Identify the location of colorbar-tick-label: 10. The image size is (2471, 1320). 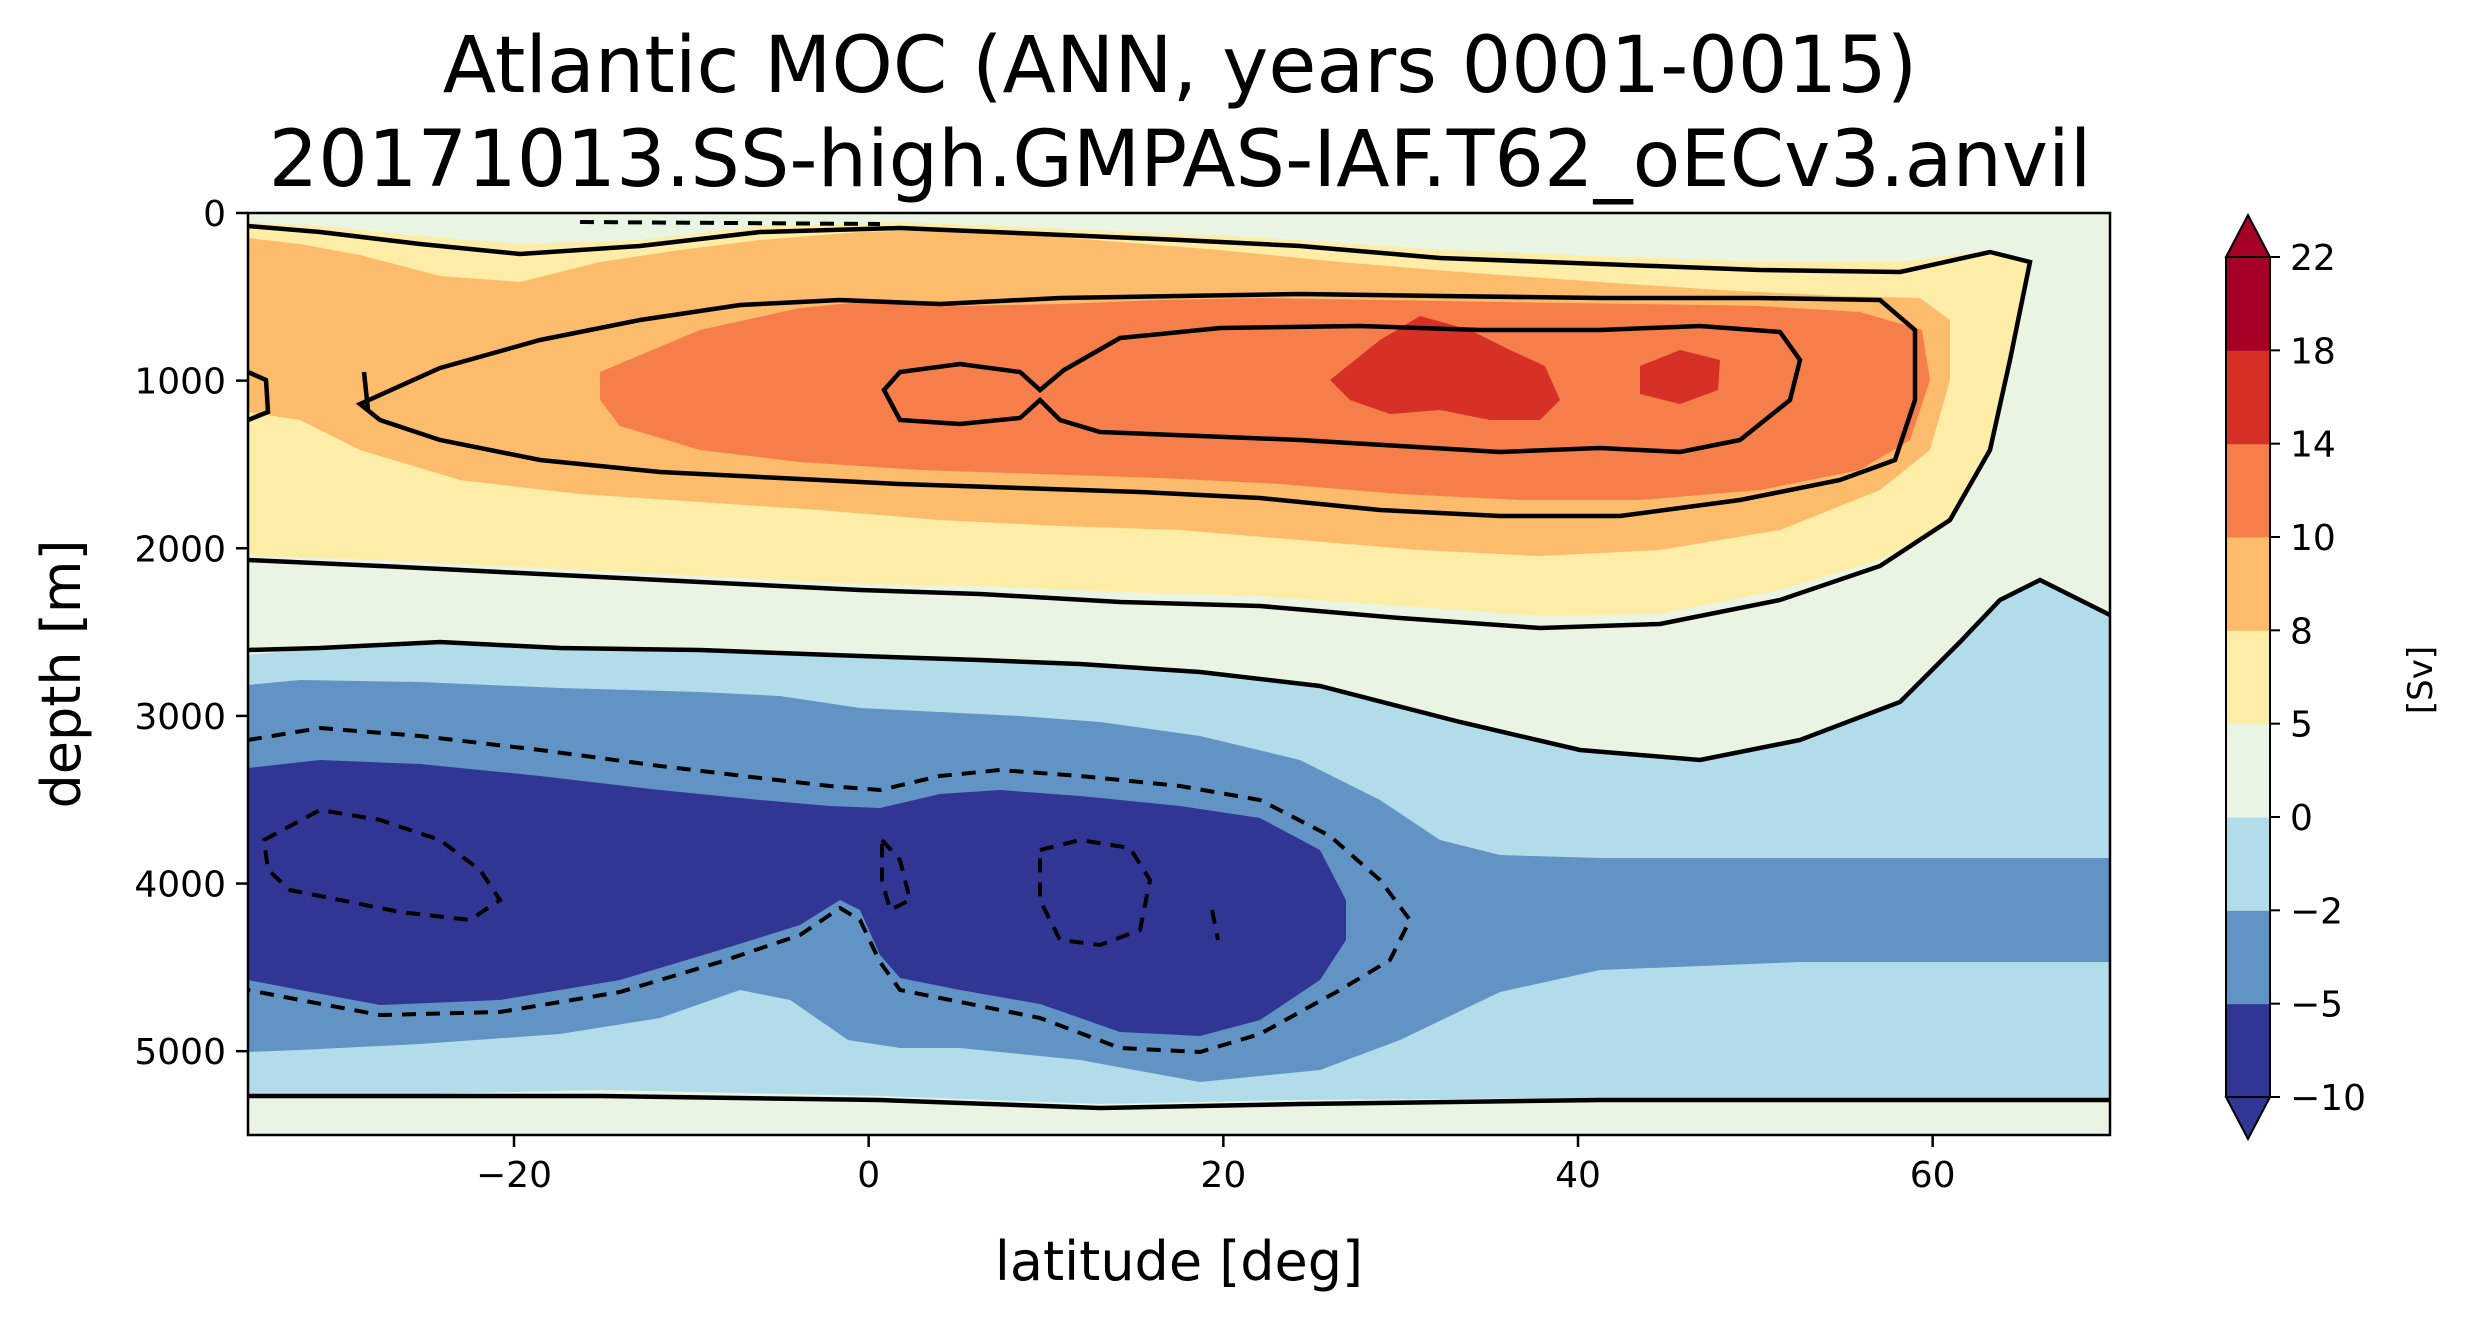
(2313, 538).